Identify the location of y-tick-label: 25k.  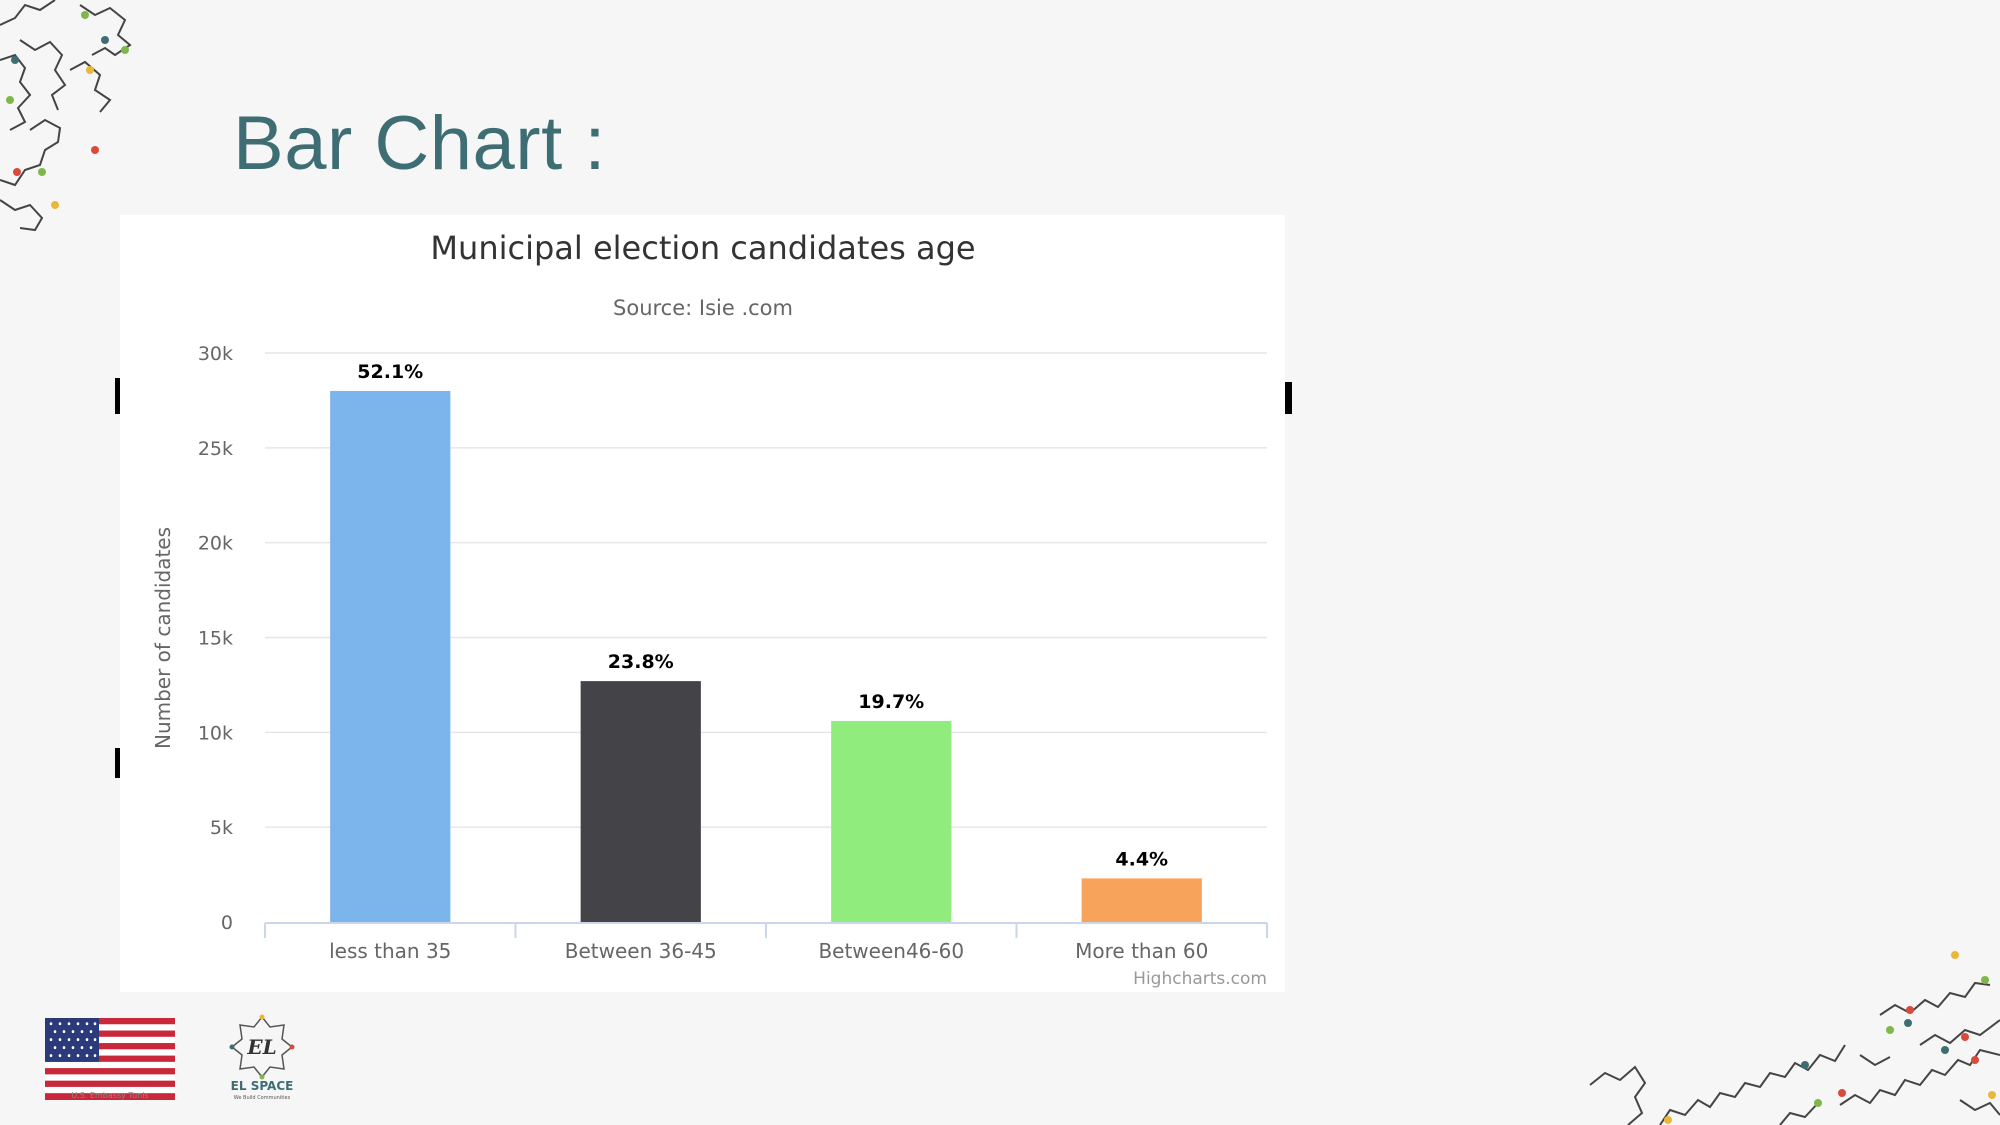
(215, 449).